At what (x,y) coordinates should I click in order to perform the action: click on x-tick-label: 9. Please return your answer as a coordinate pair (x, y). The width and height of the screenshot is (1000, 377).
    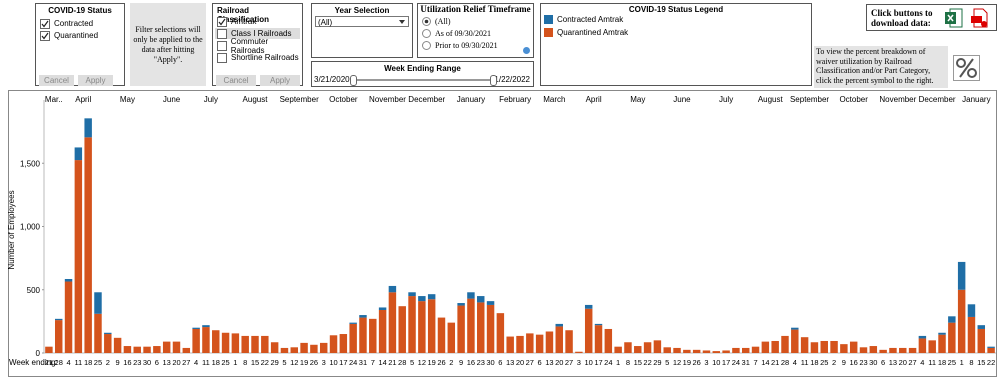
    Looking at the image, I should click on (461, 362).